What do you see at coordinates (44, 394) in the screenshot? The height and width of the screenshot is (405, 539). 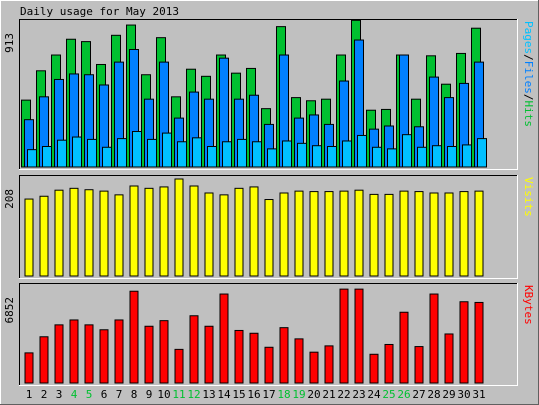 I see `x-tick-label-day-2: 2` at bounding box center [44, 394].